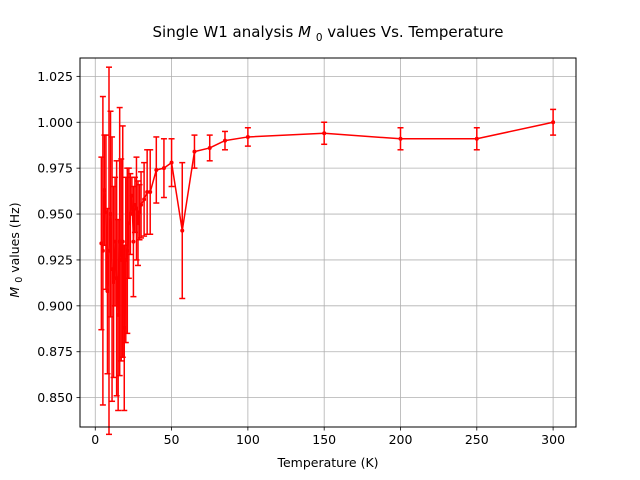 Image resolution: width=640 pixels, height=480 pixels. What do you see at coordinates (55, 76) in the screenshot?
I see `y-tick-label: 1.025` at bounding box center [55, 76].